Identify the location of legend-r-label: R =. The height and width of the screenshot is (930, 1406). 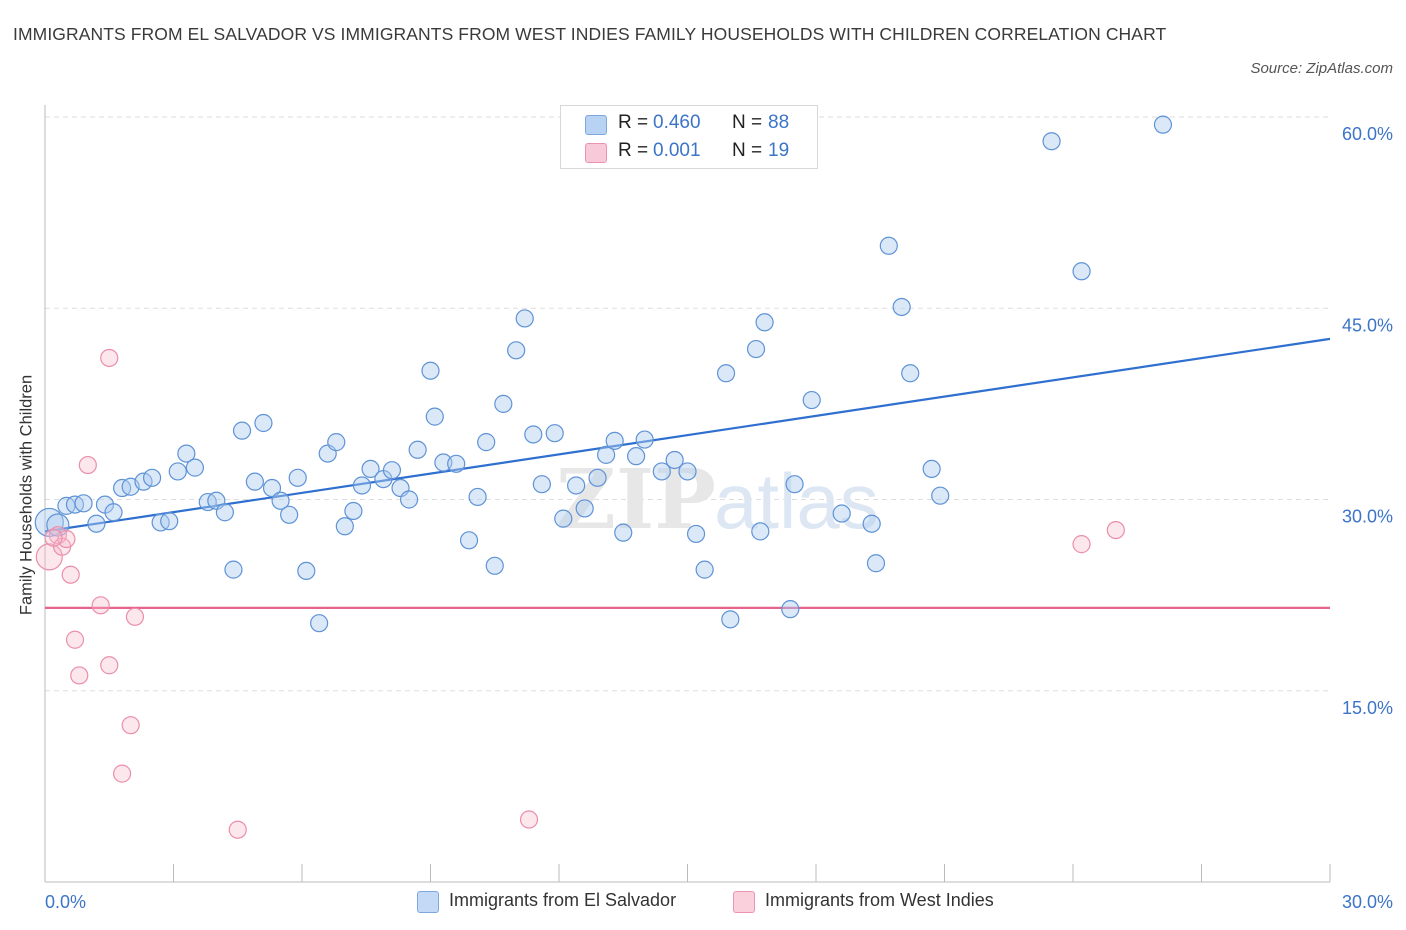
(633, 150).